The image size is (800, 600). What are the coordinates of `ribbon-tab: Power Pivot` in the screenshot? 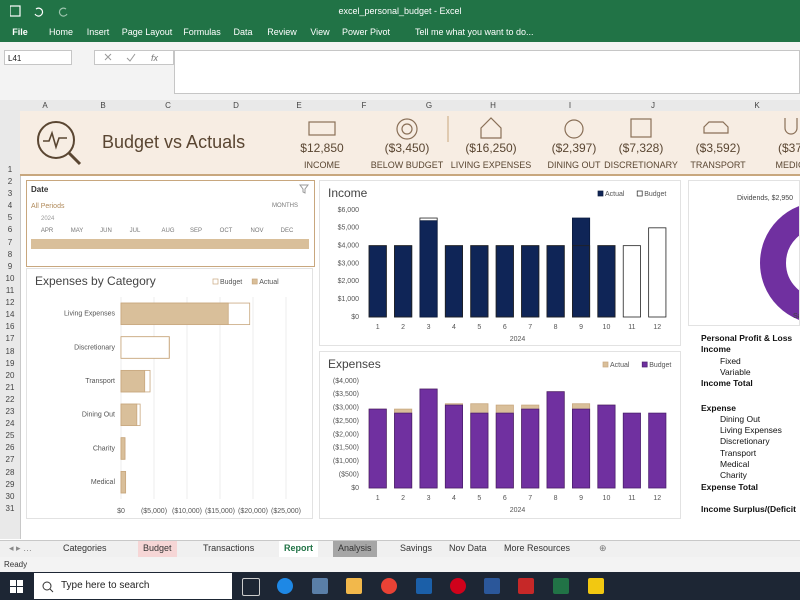 It's located at (366, 32).